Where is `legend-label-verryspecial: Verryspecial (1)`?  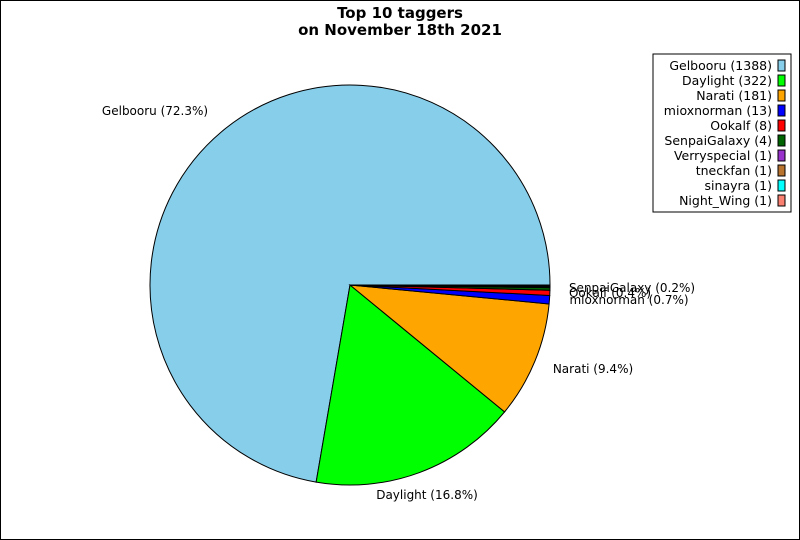 legend-label-verryspecial: Verryspecial (1) is located at coordinates (723, 155).